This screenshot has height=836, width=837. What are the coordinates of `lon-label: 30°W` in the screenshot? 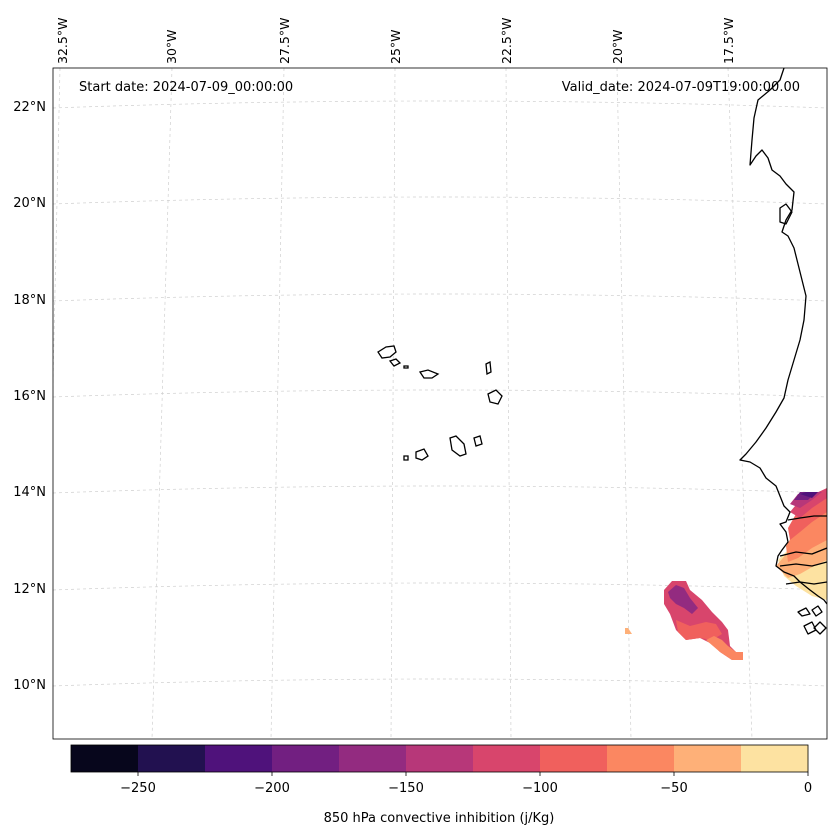 It's located at (171, 46).